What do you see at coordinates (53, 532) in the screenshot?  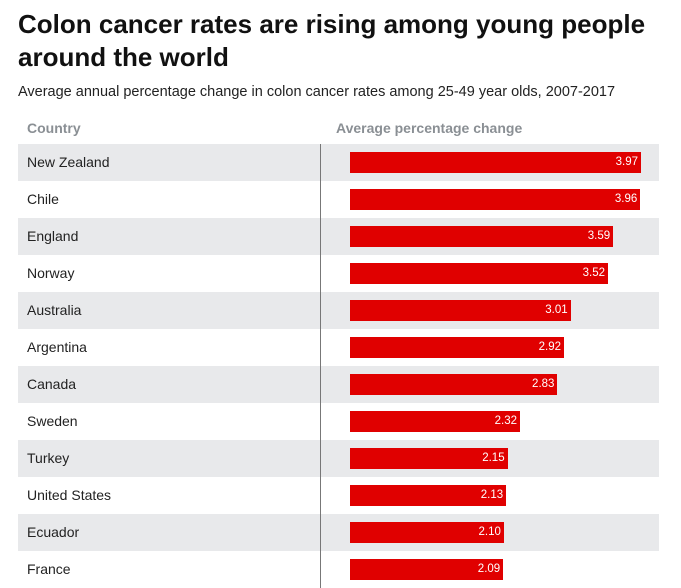 I see `country-label: Ecuador` at bounding box center [53, 532].